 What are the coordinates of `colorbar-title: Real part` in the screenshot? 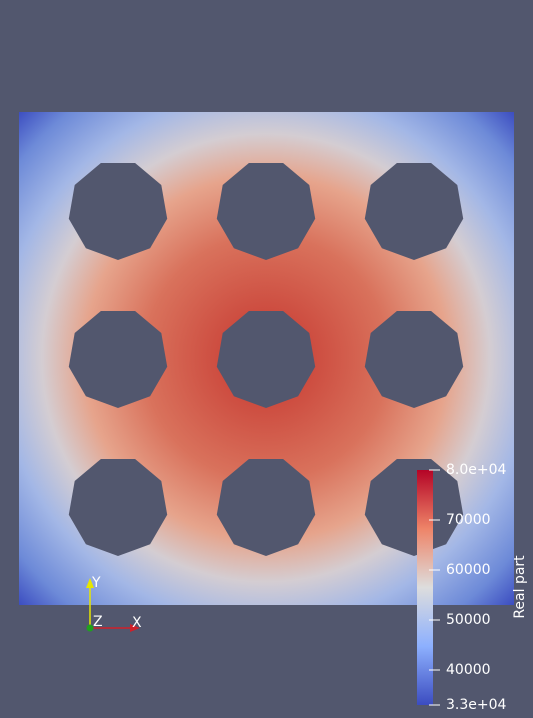 It's located at (520, 587).